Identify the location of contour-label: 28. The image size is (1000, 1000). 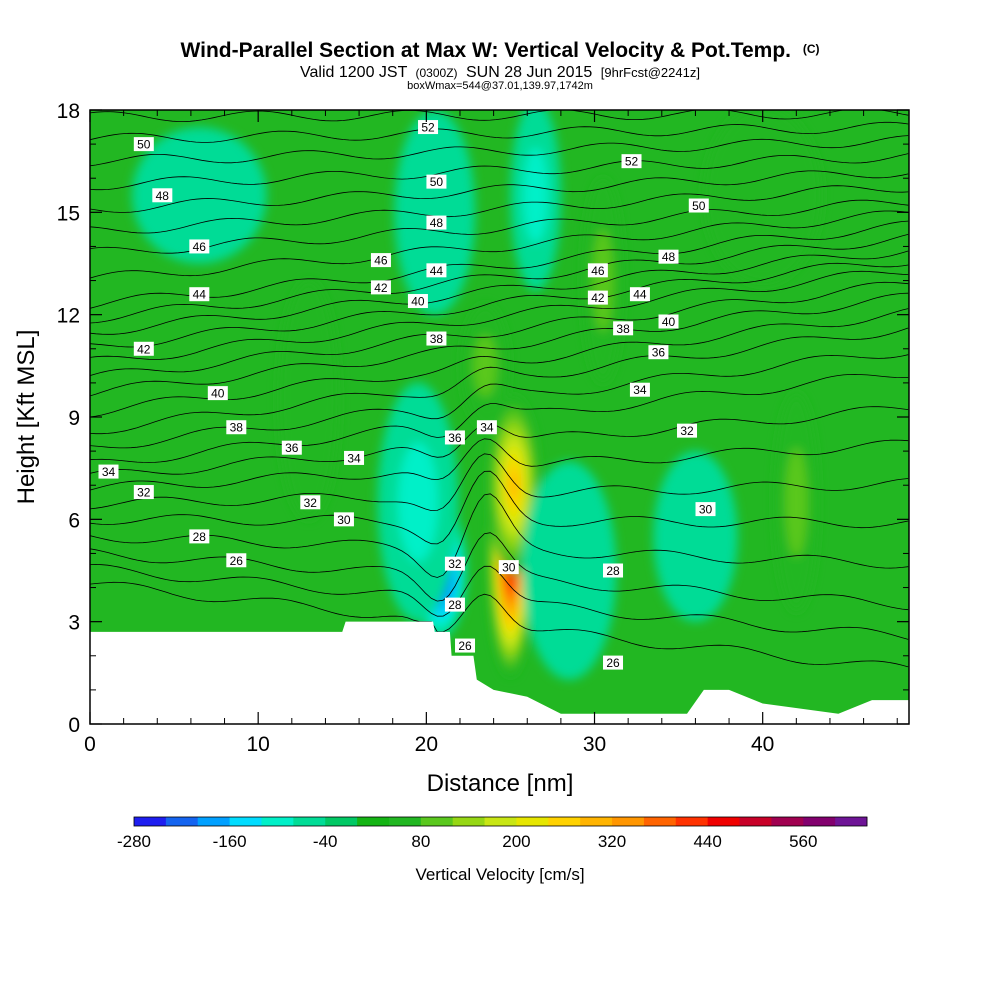
(613, 570).